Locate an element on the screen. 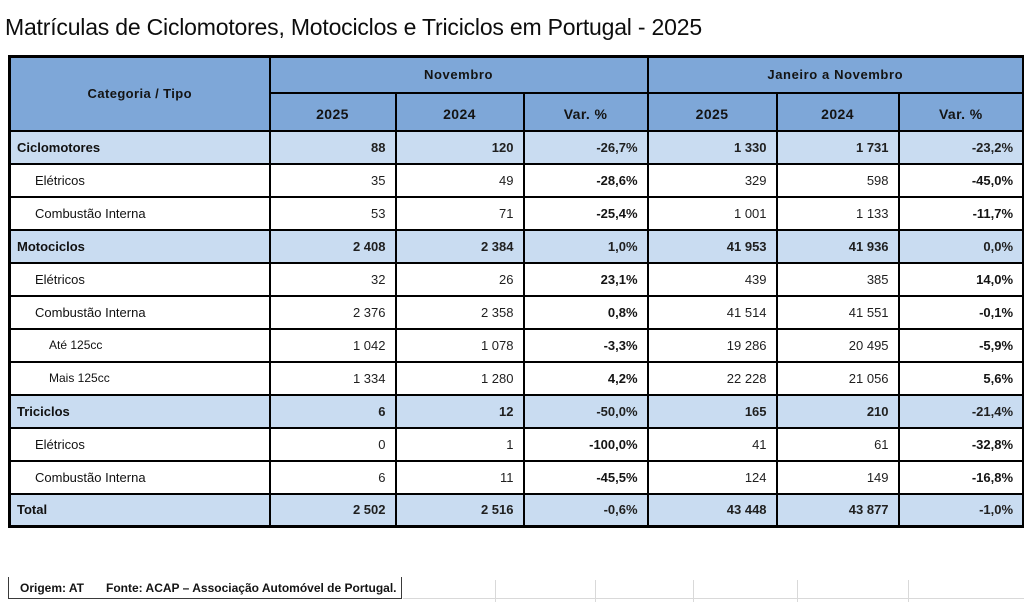 The image size is (1024, 602). value-cell: 1 330 is located at coordinates (712, 147).